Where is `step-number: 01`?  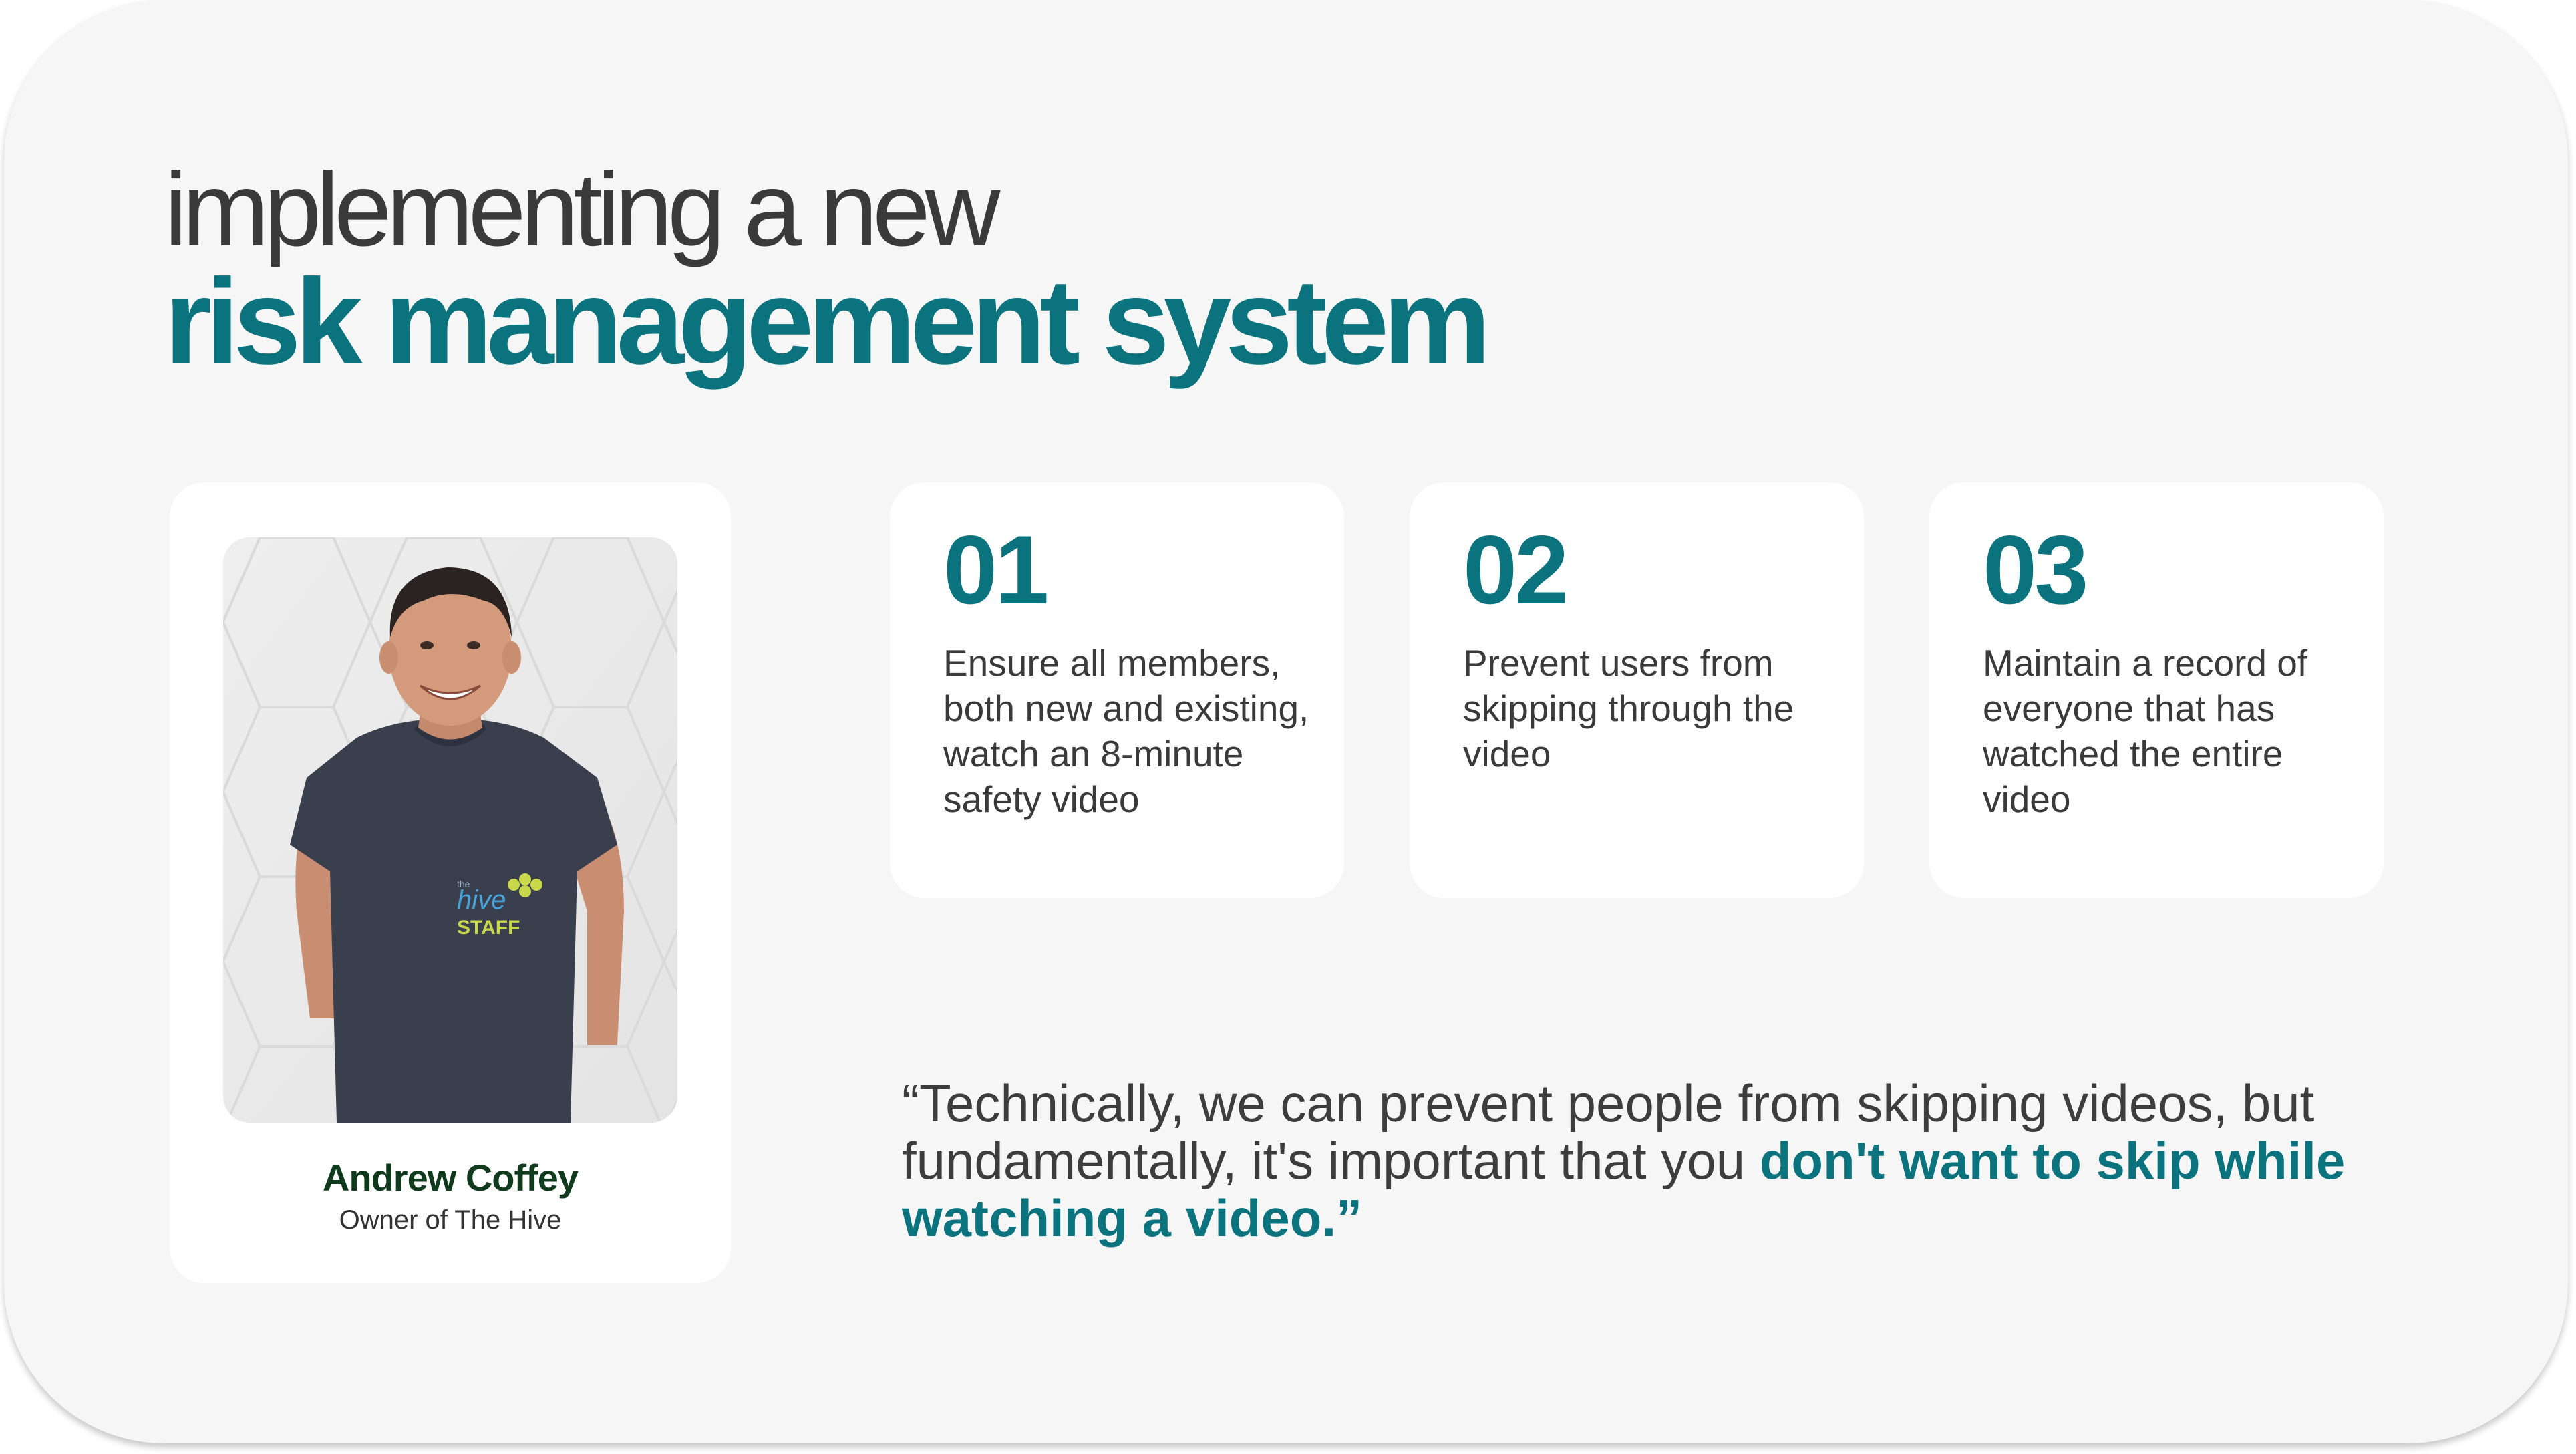 step-number: 01 is located at coordinates (996, 569).